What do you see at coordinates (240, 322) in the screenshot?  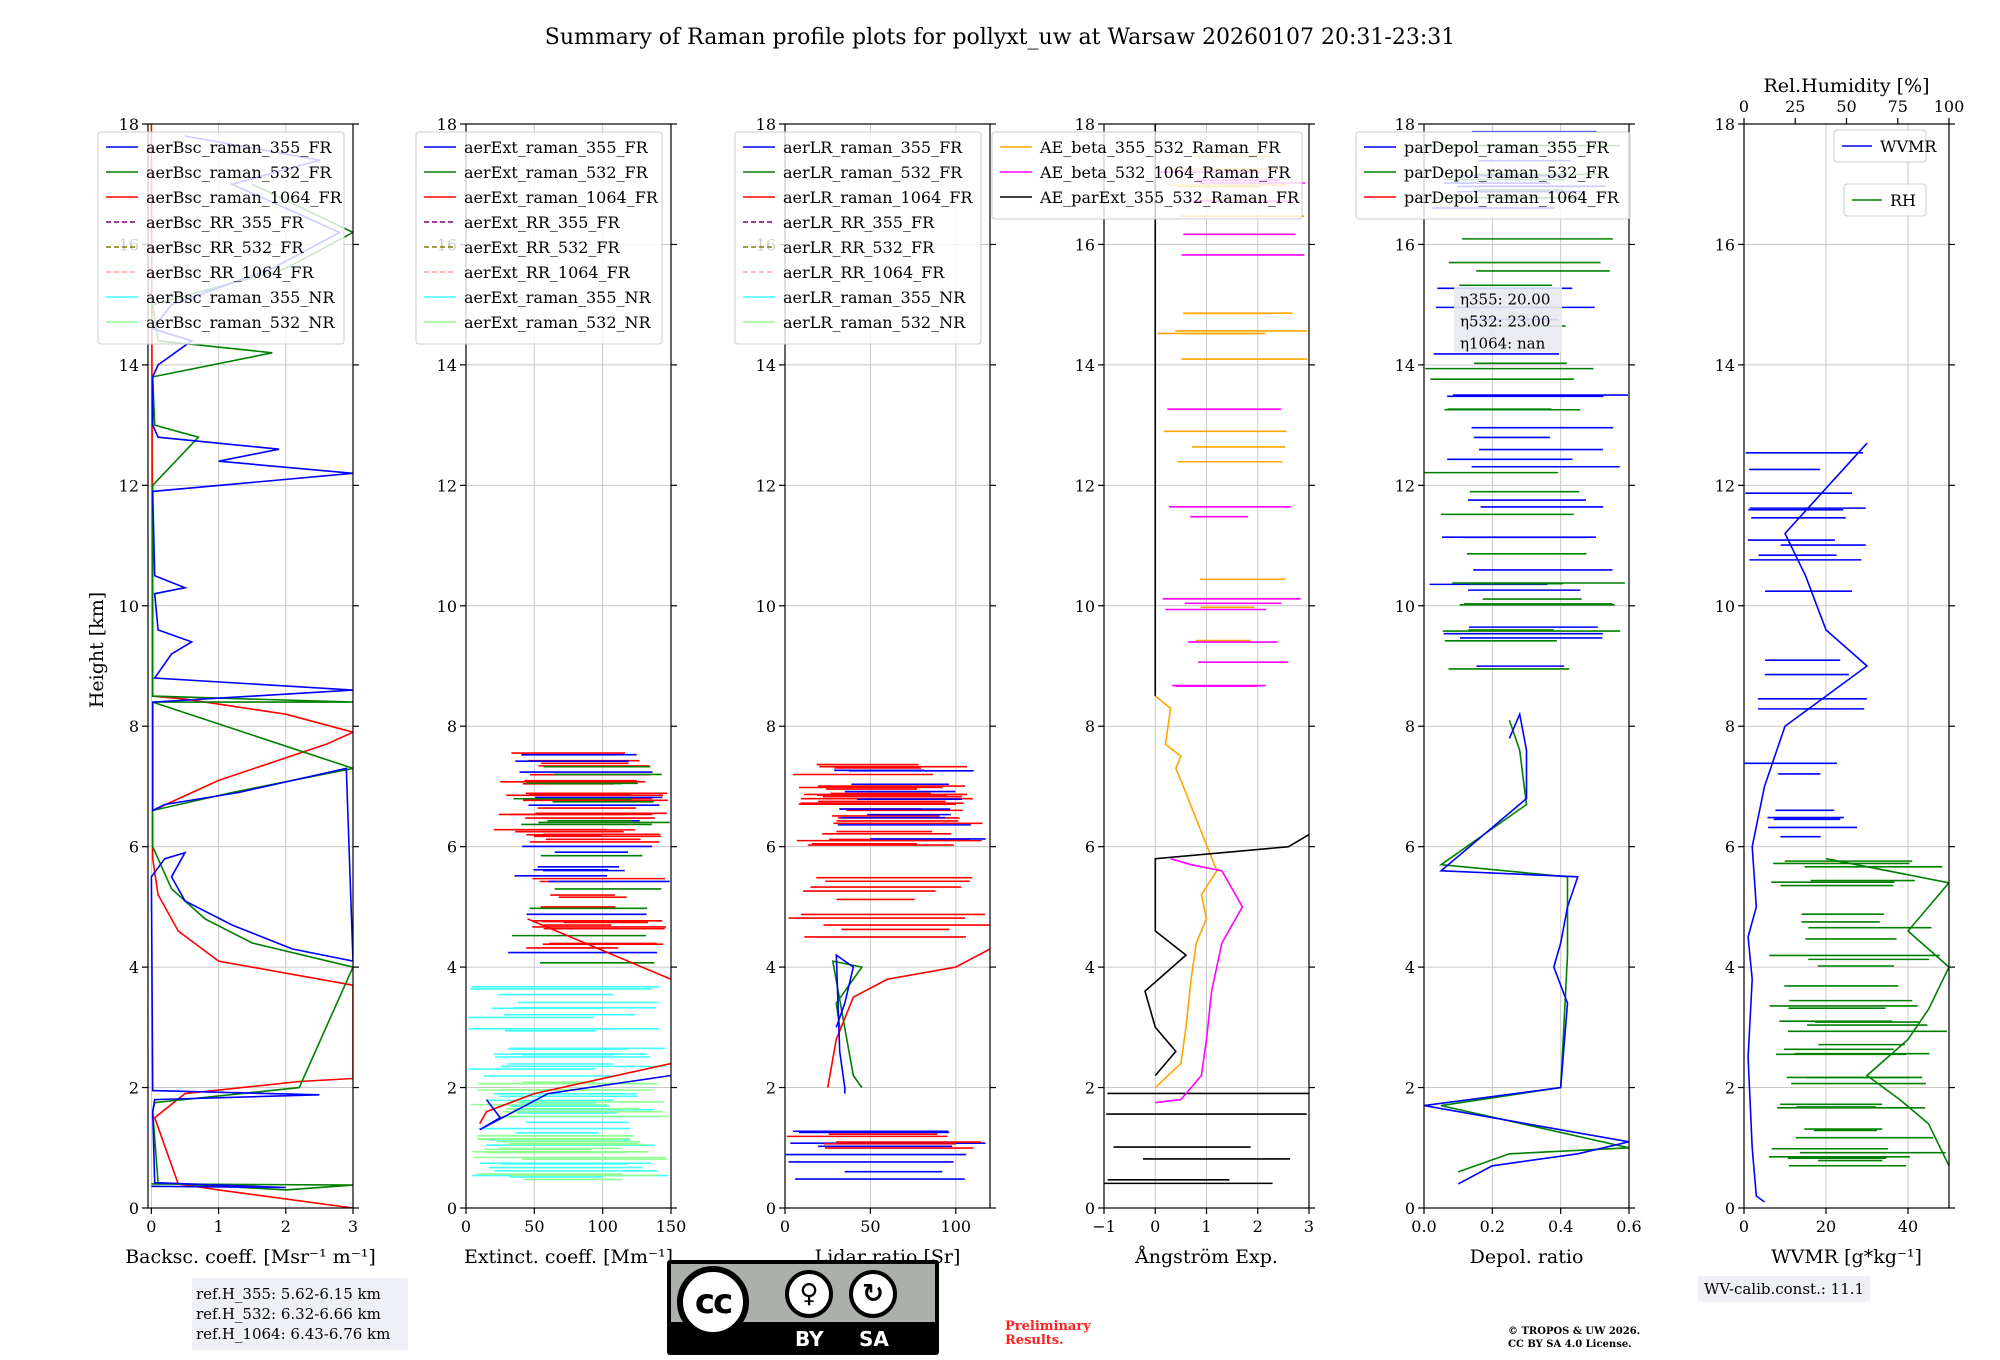 I see `legend-label: aerBsc_raman_532_NR` at bounding box center [240, 322].